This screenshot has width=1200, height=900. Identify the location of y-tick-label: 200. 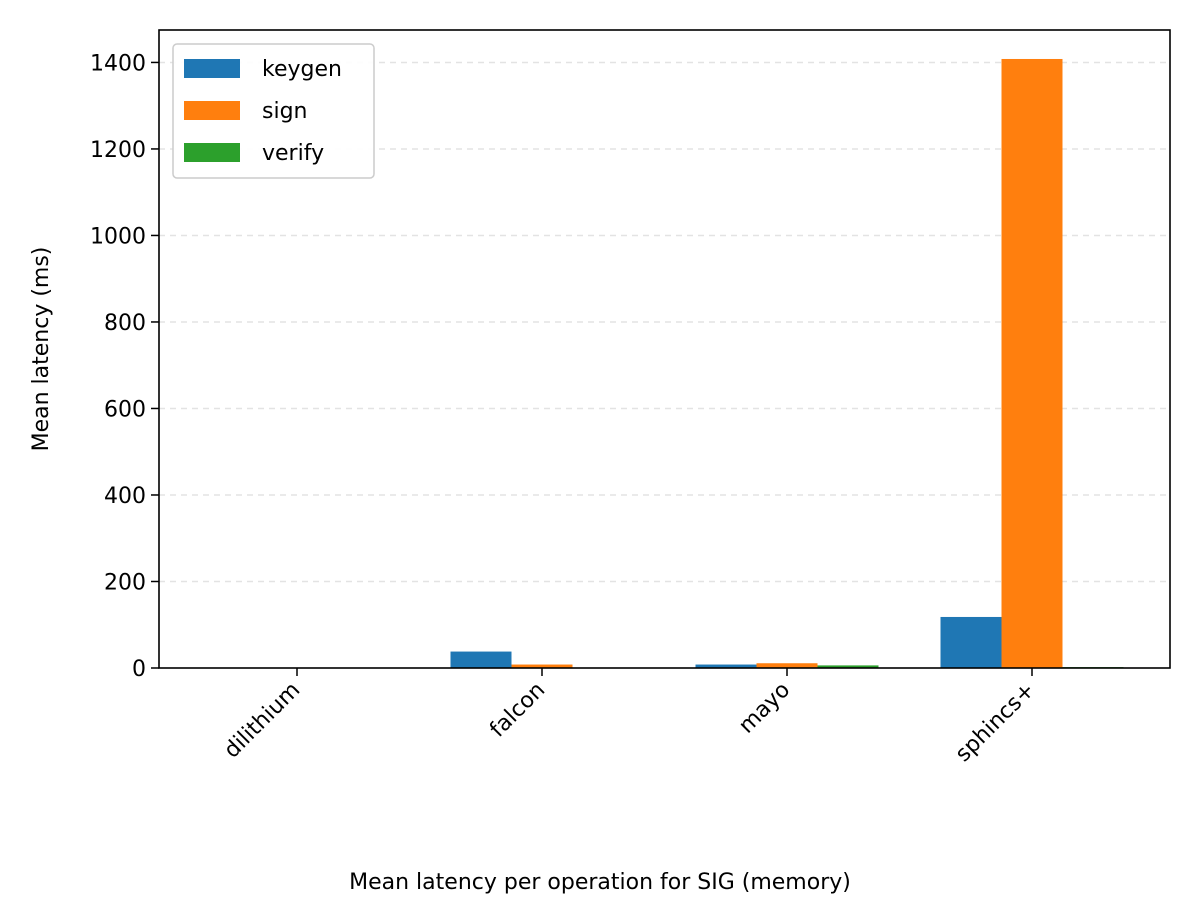
(125, 582).